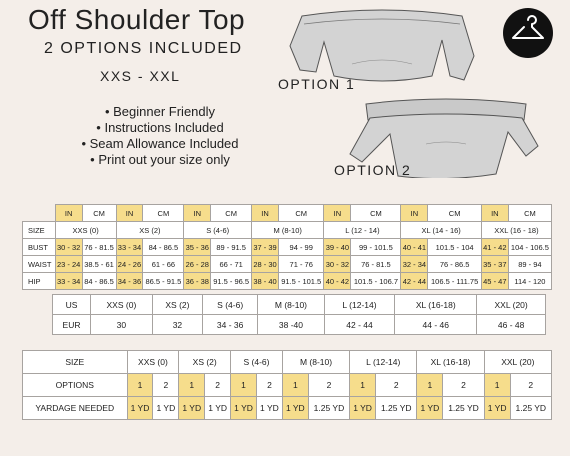 The height and width of the screenshot is (456, 570). I want to click on row-label: EUR, so click(71, 324).